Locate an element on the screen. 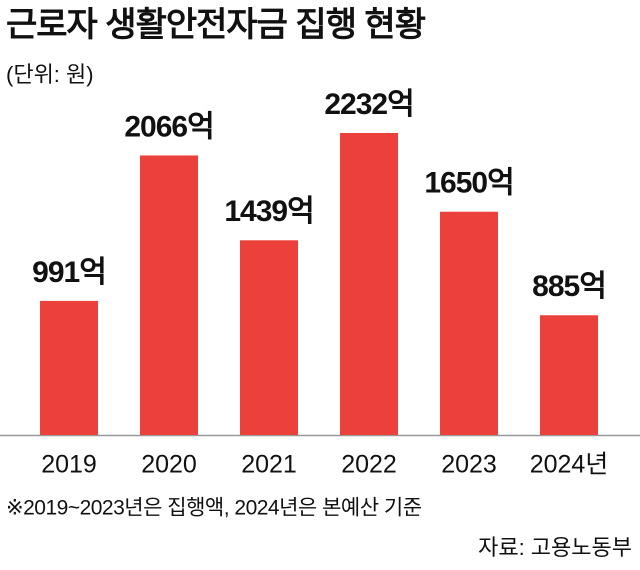  value-label: 1650억 is located at coordinates (468, 183).